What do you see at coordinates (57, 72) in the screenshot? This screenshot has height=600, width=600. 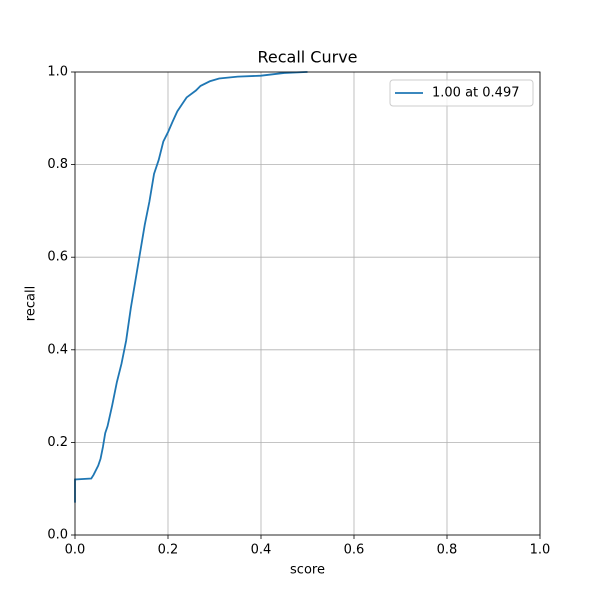 I see `y-tick-label: 1.0` at bounding box center [57, 72].